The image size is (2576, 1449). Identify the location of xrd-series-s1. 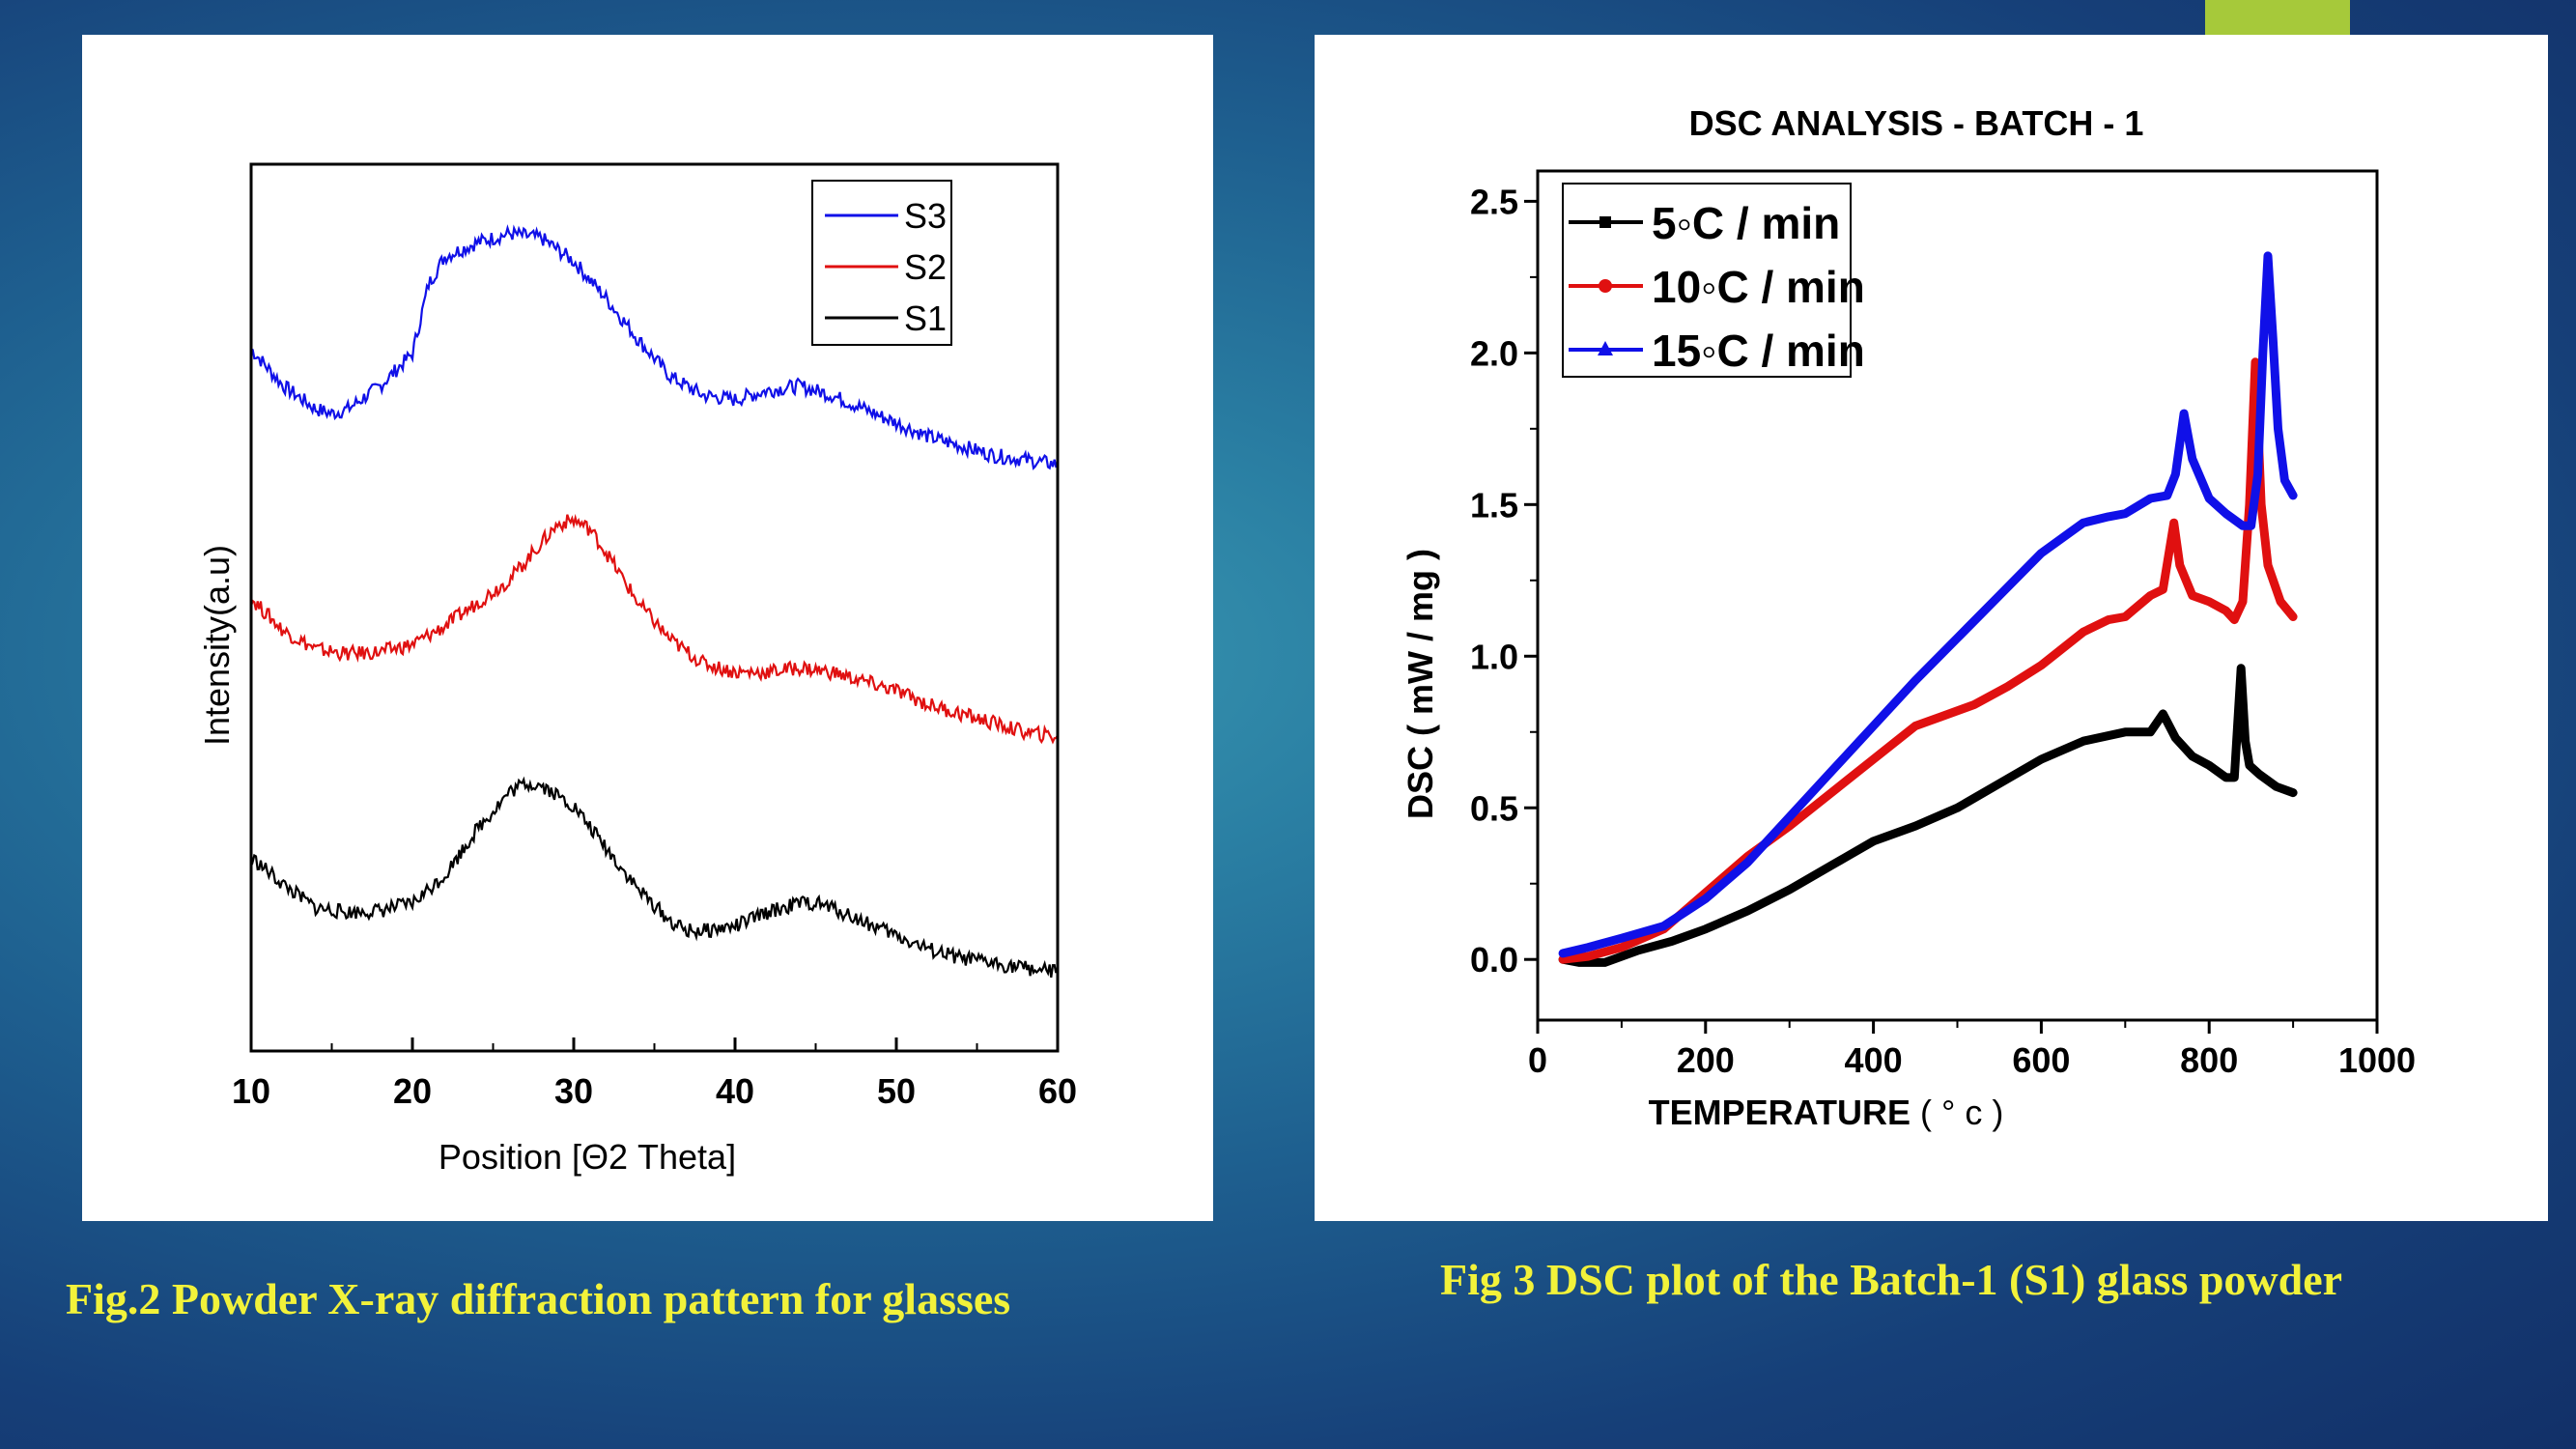
(654, 877).